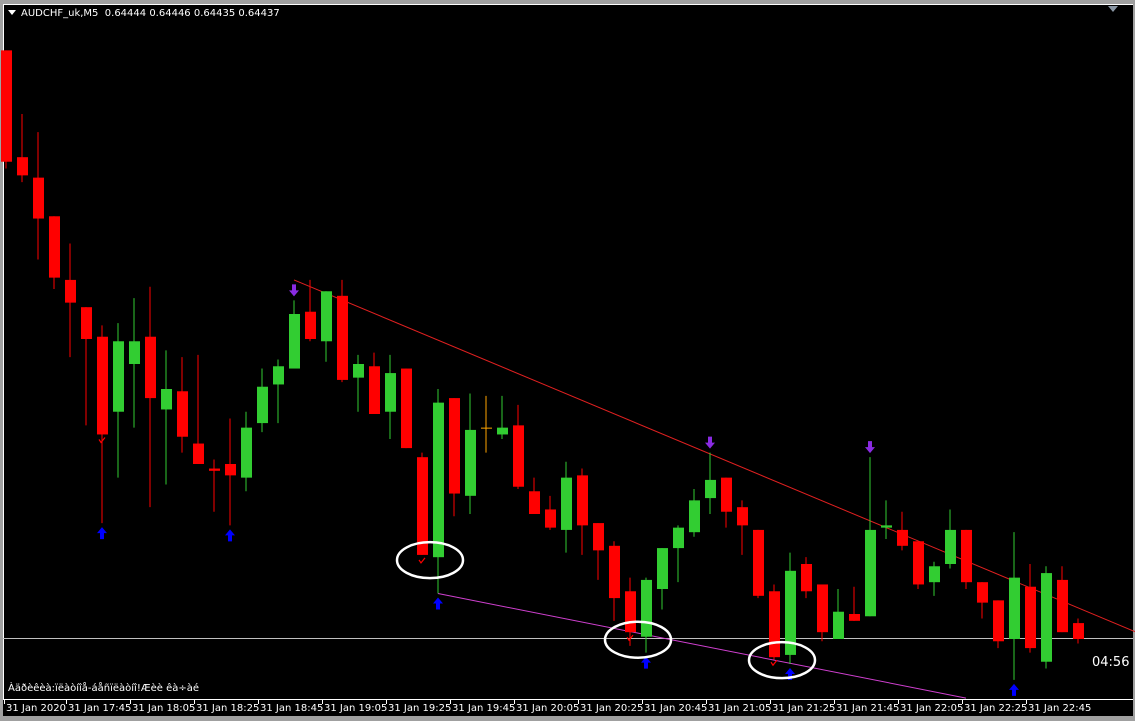 This screenshot has height=721, width=1135. What do you see at coordinates (739, 708) in the screenshot?
I see `time-axis-label: 31 Jan 21:05` at bounding box center [739, 708].